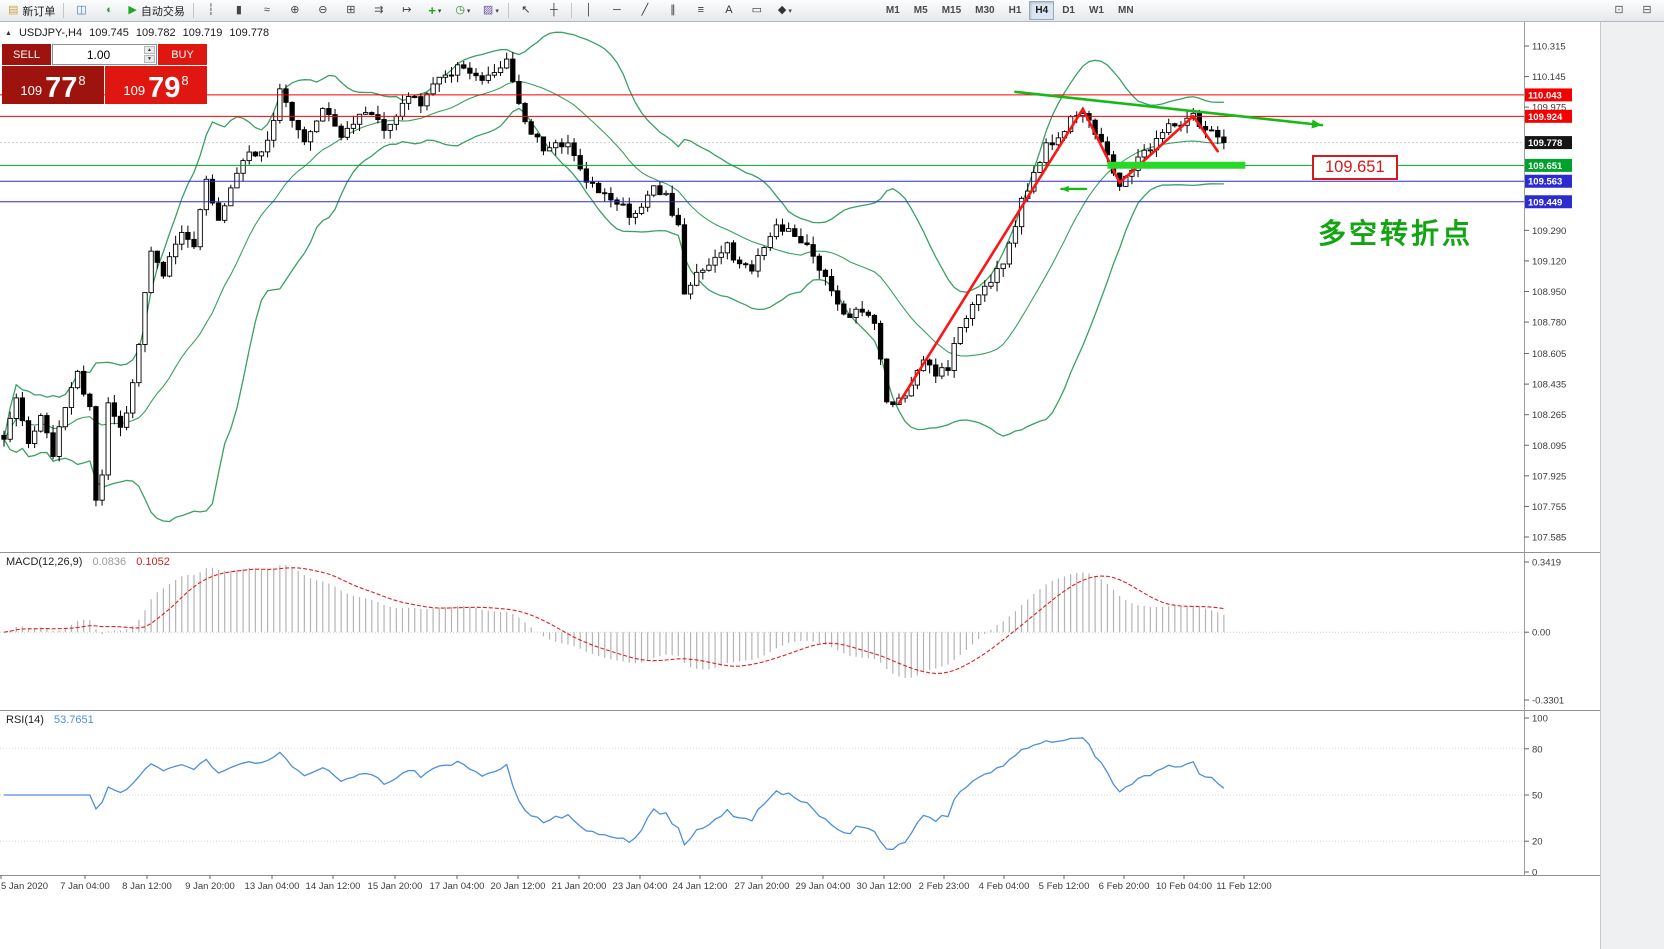 This screenshot has height=949, width=1664. I want to click on price-tag-label: 109.651, so click(1545, 166).